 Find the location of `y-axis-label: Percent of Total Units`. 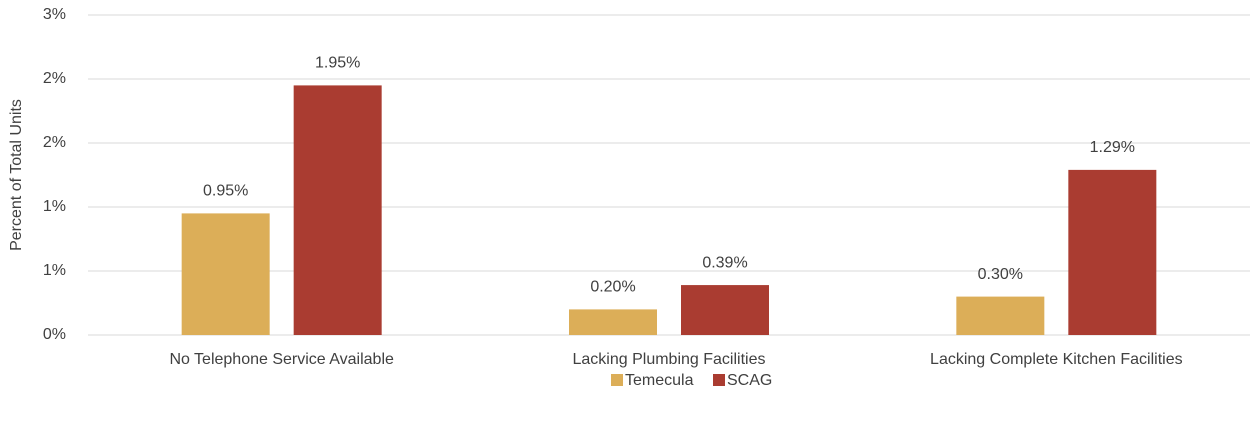

y-axis-label: Percent of Total Units is located at coordinates (16, 175).